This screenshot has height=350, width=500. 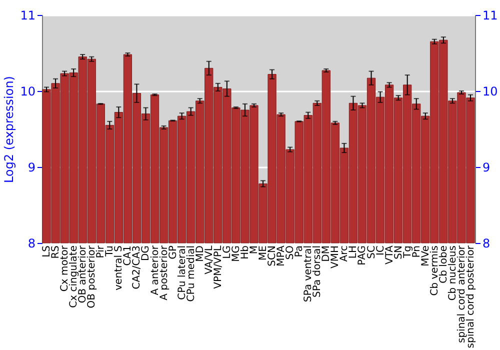 What do you see at coordinates (254, 250) in the screenshot?
I see `x-tick-label: M` at bounding box center [254, 250].